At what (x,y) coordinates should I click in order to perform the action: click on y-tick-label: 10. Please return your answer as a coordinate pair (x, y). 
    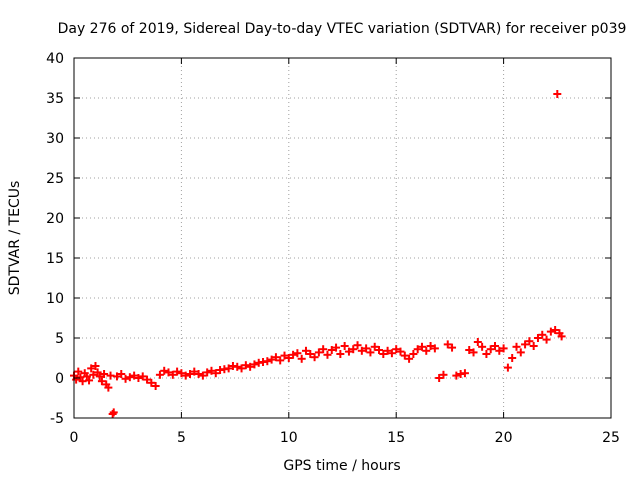
    Looking at the image, I should click on (55, 299).